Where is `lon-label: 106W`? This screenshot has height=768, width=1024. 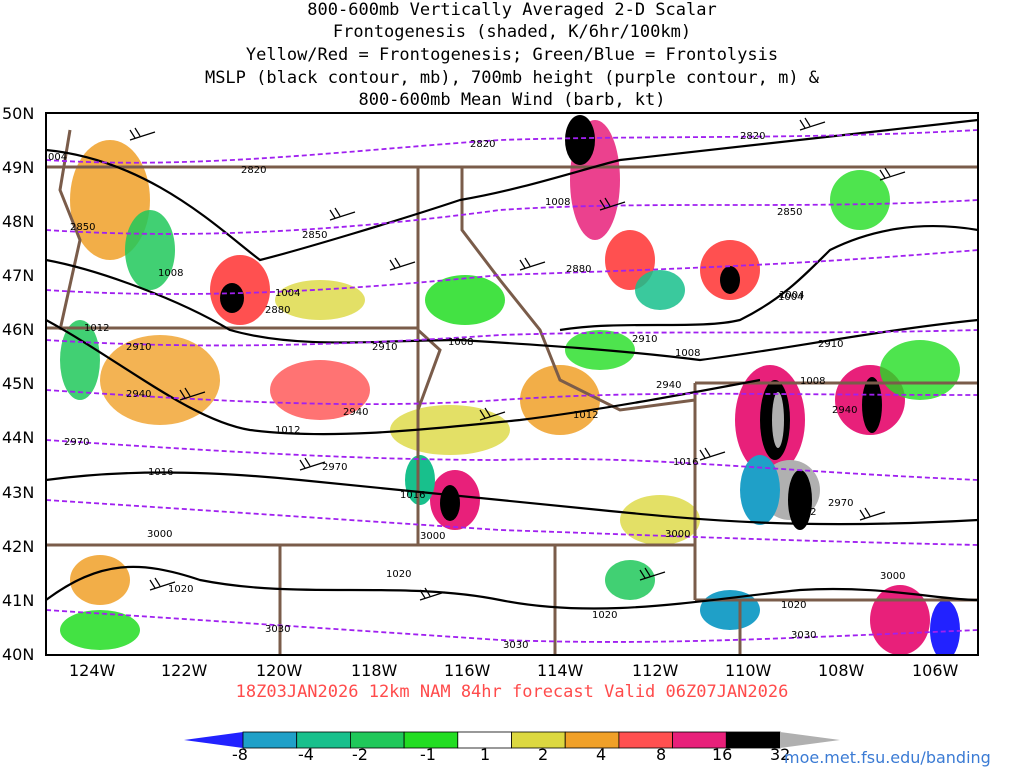 lon-label: 106W is located at coordinates (935, 670).